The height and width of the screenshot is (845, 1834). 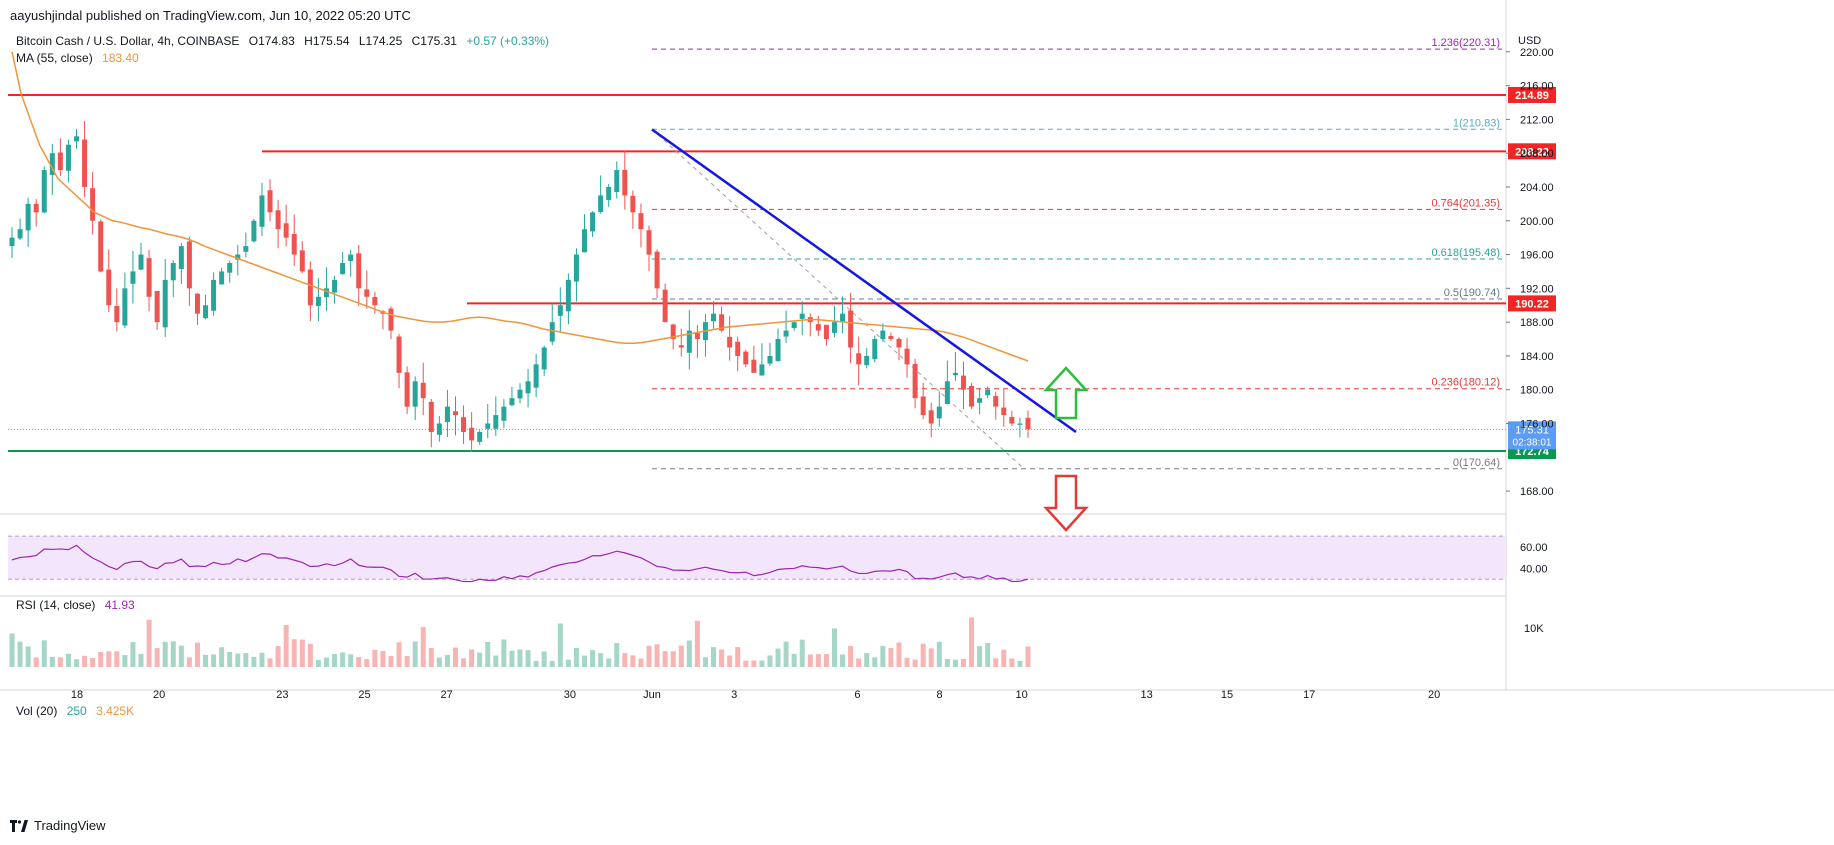 What do you see at coordinates (37, 711) in the screenshot?
I see `vol-label: Vol (20)` at bounding box center [37, 711].